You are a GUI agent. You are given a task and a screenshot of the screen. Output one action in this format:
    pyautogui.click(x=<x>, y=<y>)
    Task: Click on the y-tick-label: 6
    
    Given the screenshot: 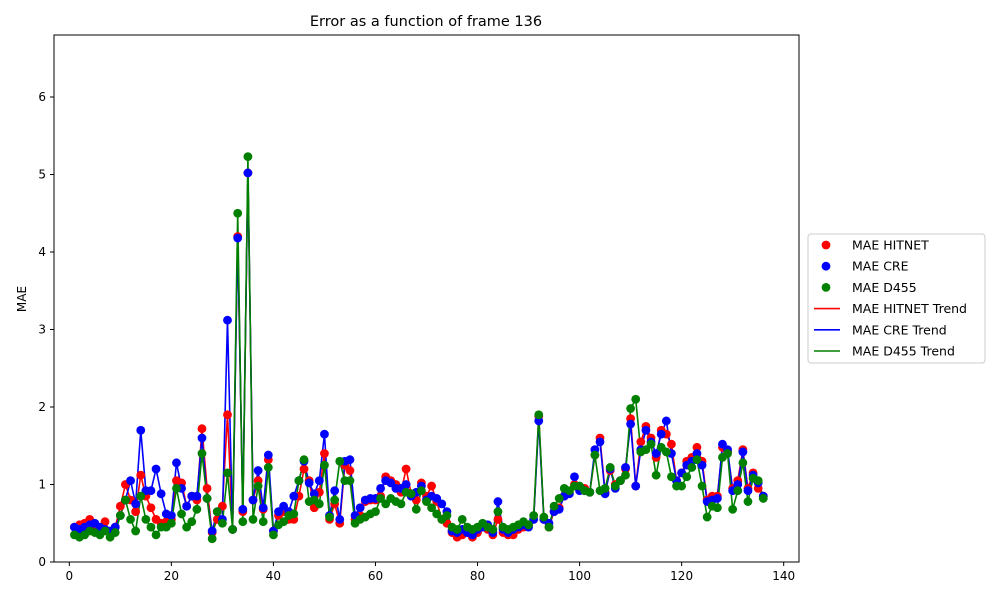 What is the action you would take?
    pyautogui.click(x=42, y=97)
    